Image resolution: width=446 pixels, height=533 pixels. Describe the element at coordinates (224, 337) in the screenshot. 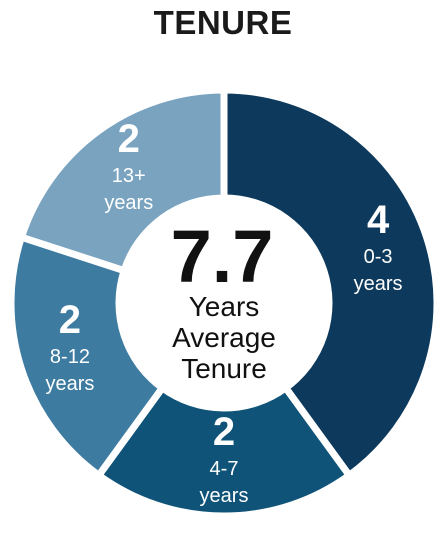

I see `center-line-average: Average` at that location.